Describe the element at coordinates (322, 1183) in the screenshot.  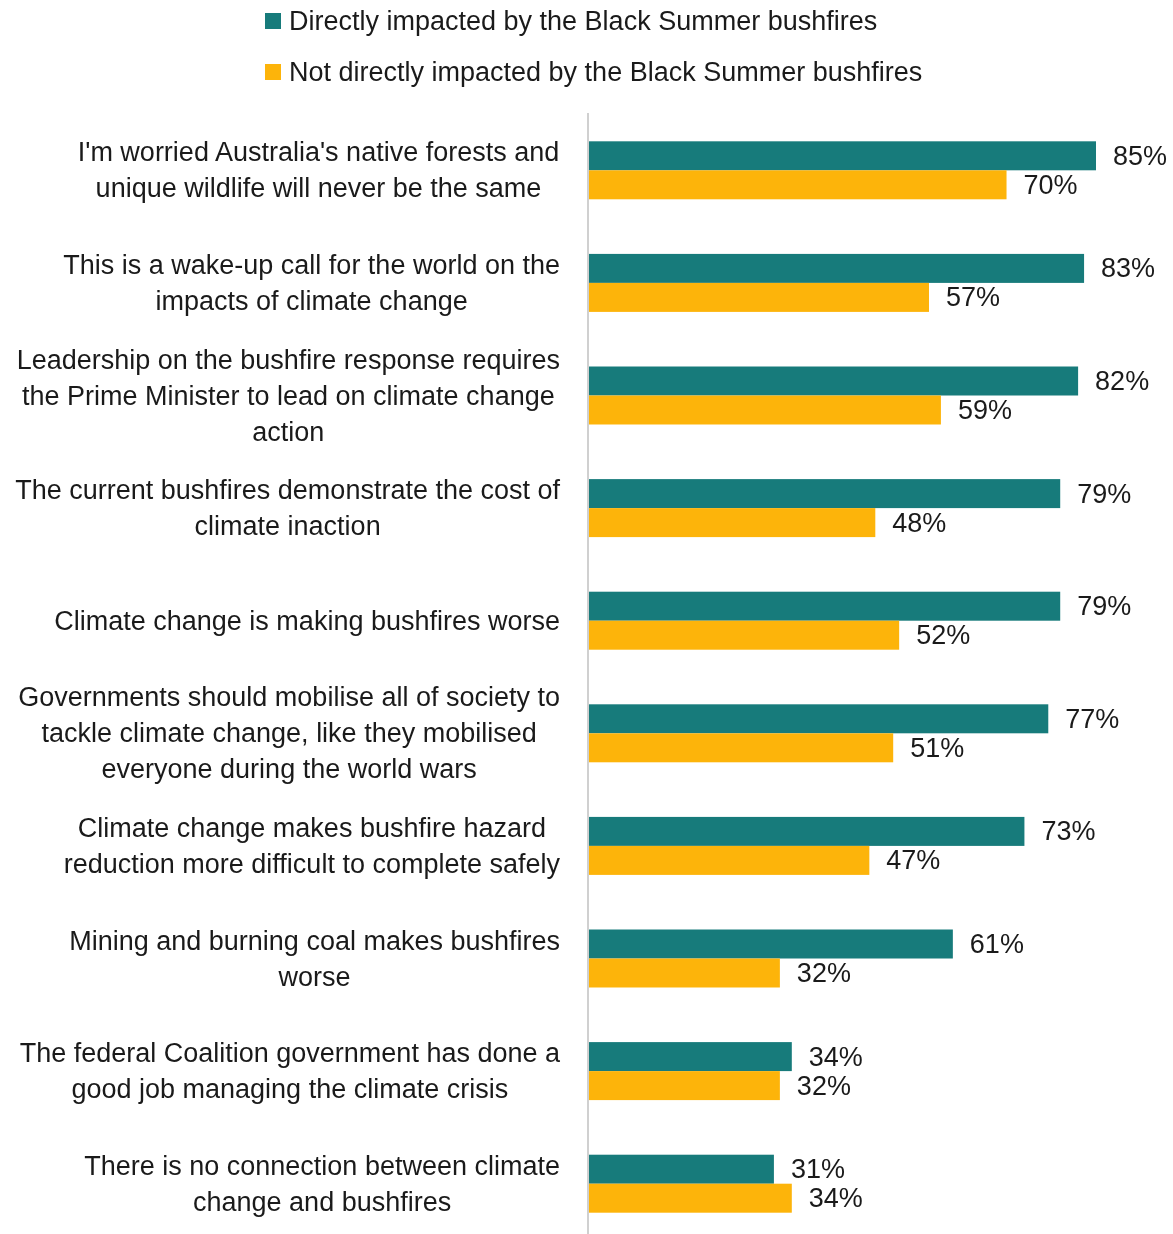
I see `y-tick-label: There is no connection between climate change and bushfires` at that location.